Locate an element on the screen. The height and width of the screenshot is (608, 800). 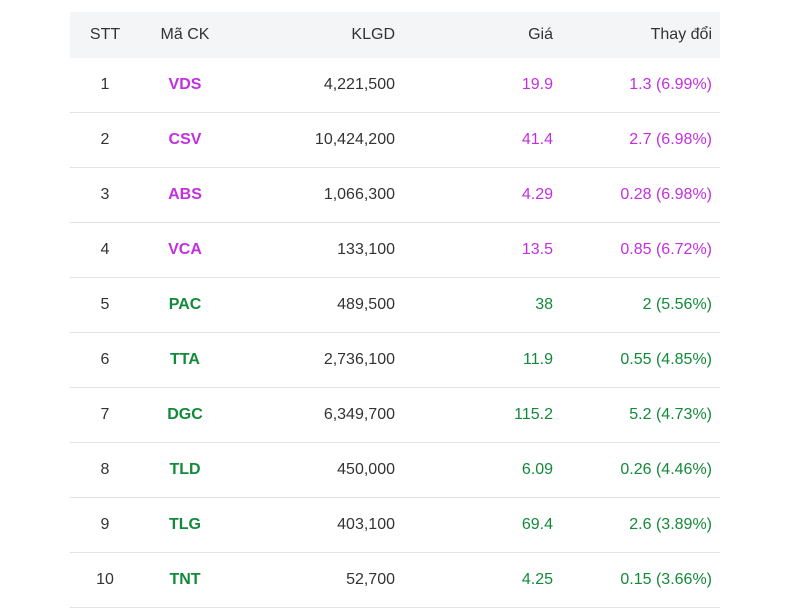
table-row: 9 TLG 403,100 69.4 2.6 (3.89%) is located at coordinates (395, 525).